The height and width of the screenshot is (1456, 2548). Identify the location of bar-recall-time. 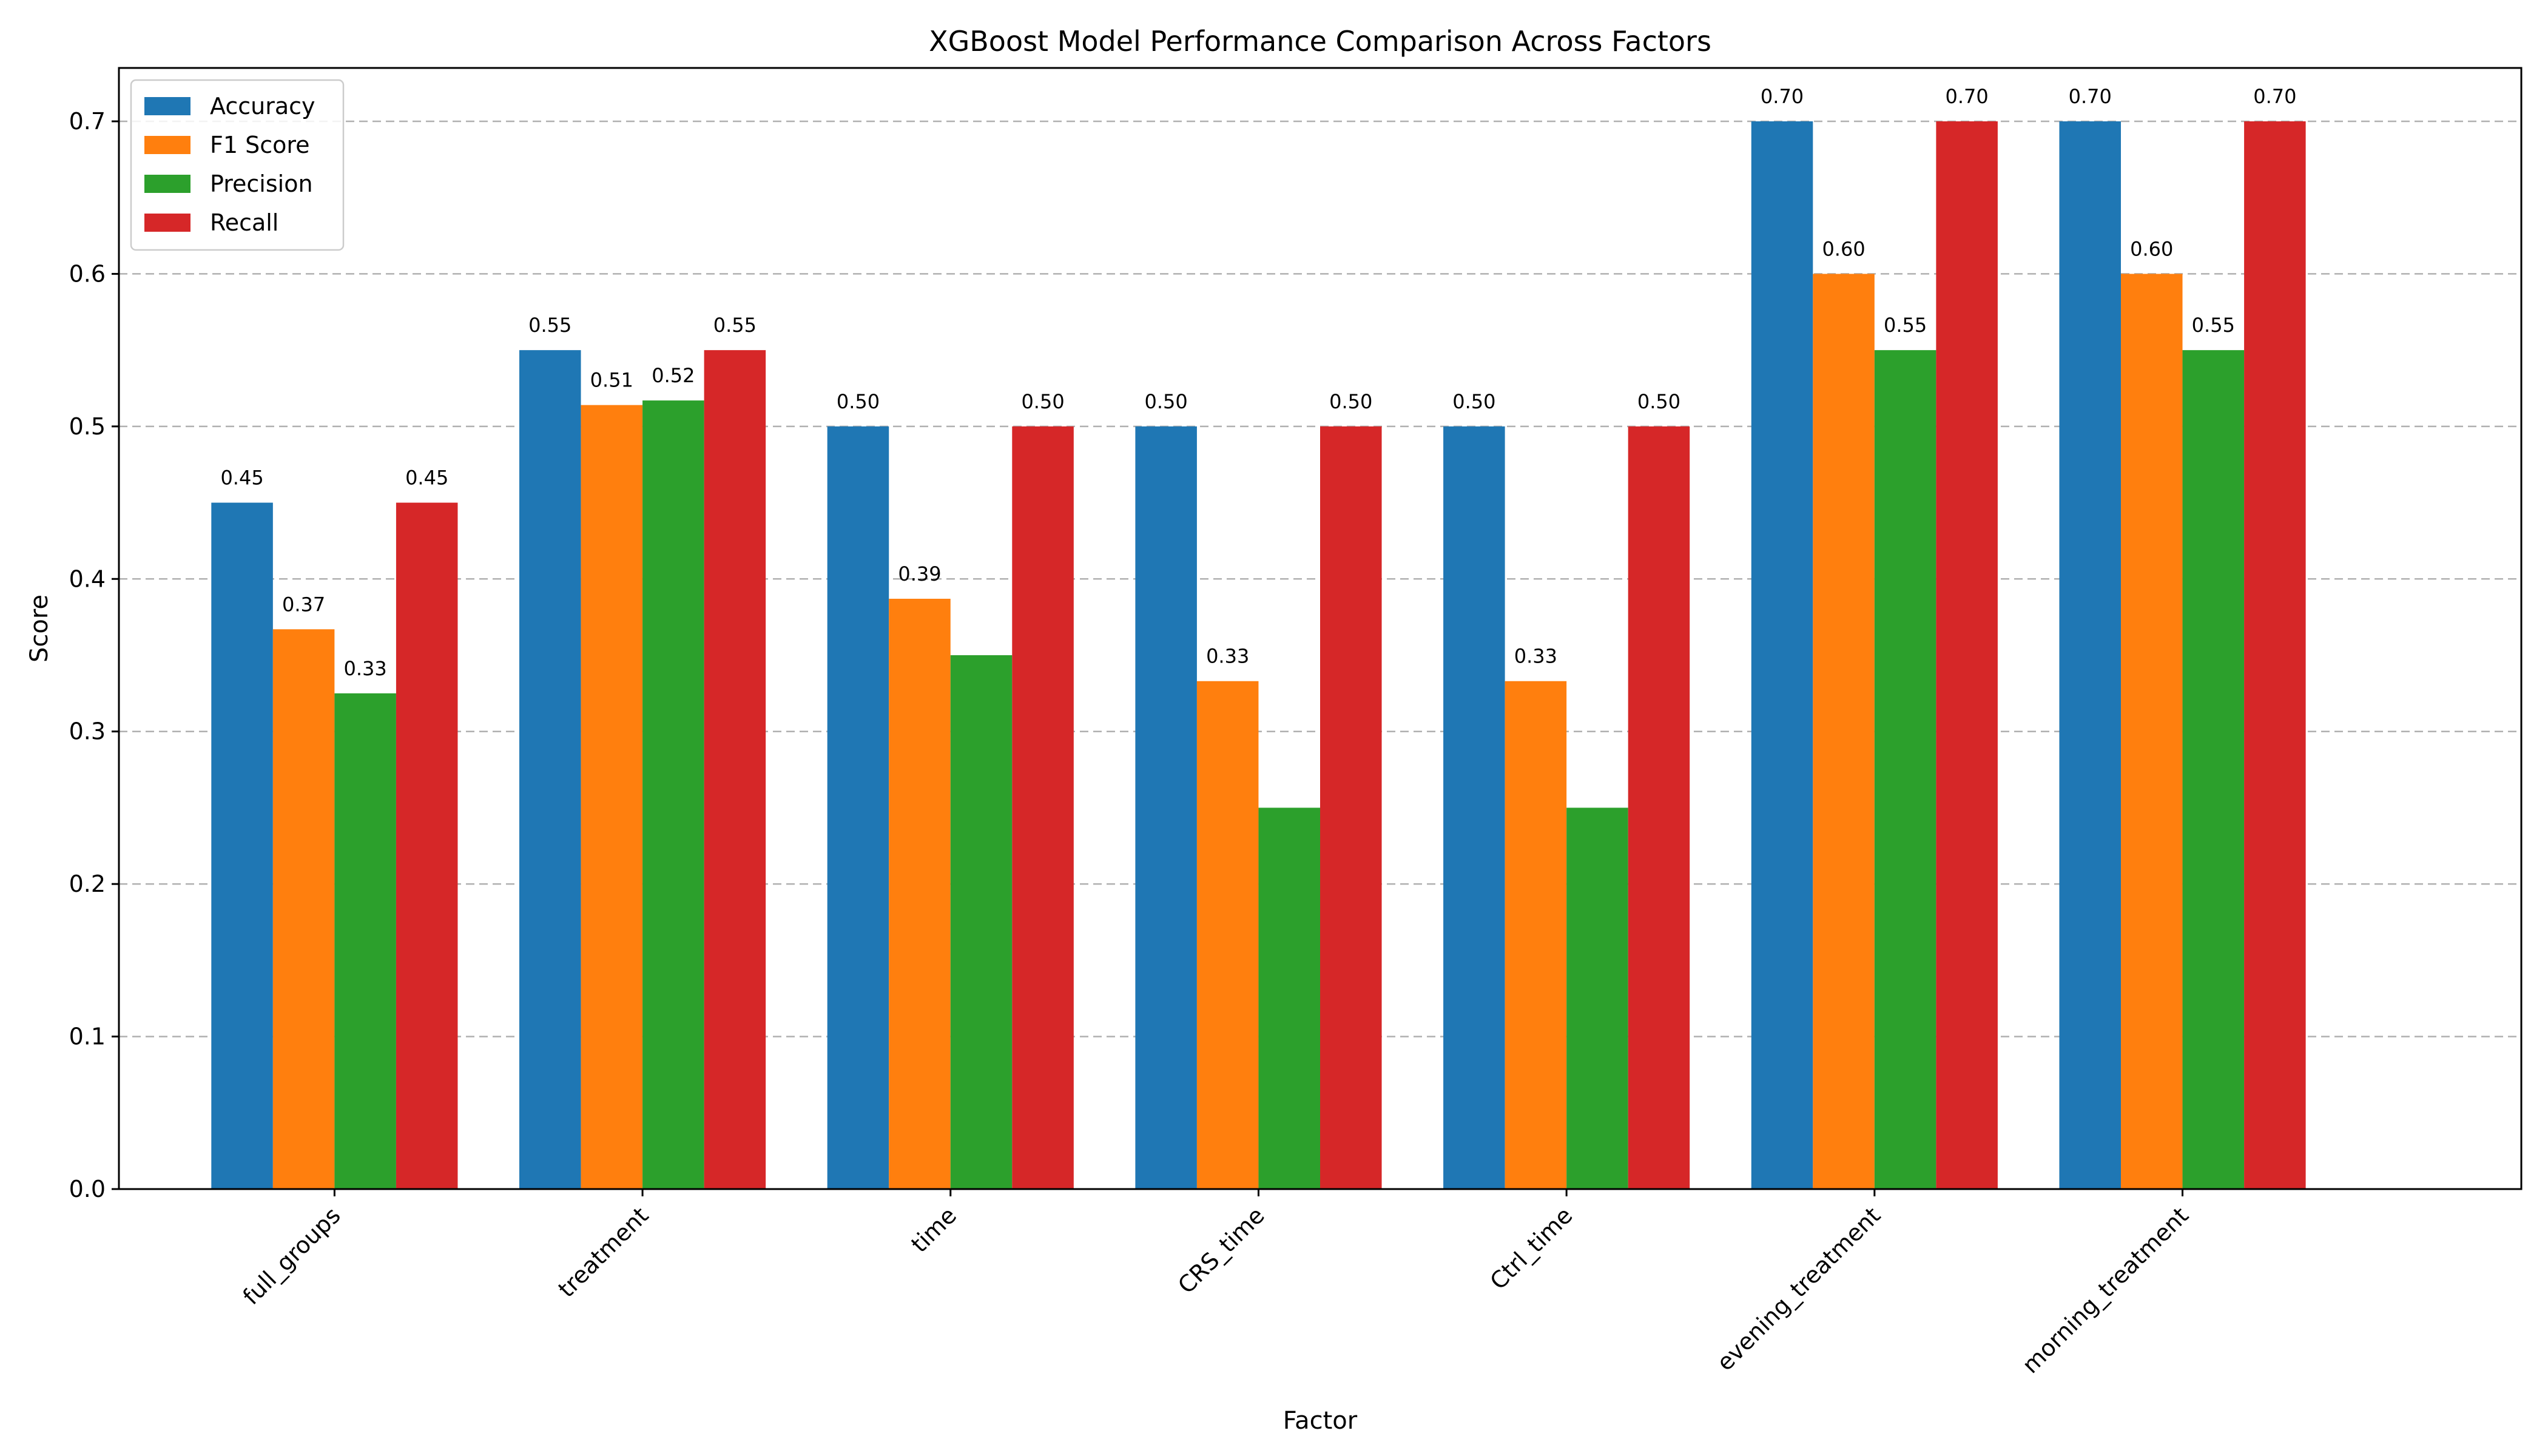
(1043, 807).